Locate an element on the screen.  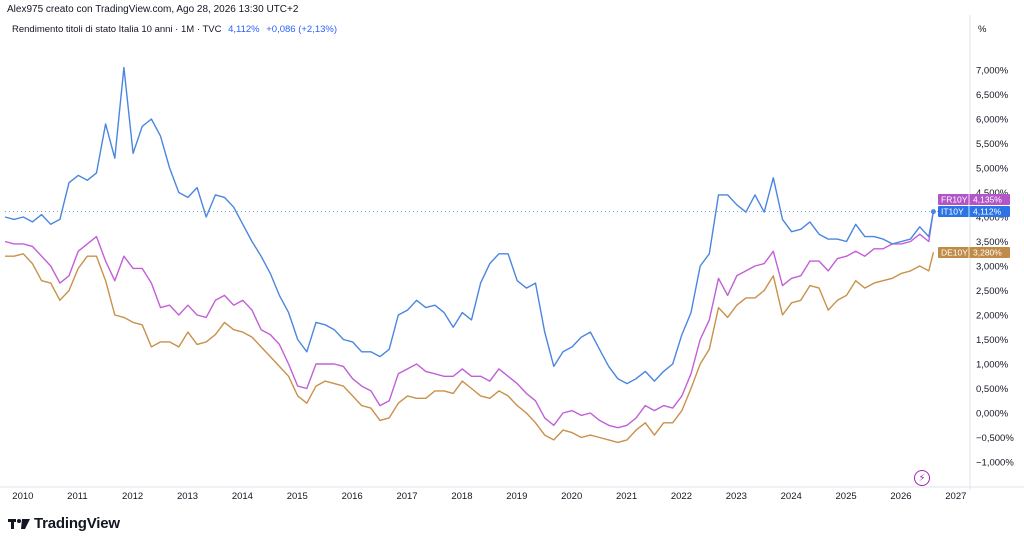
x-tick-label: 2020 is located at coordinates (571, 496).